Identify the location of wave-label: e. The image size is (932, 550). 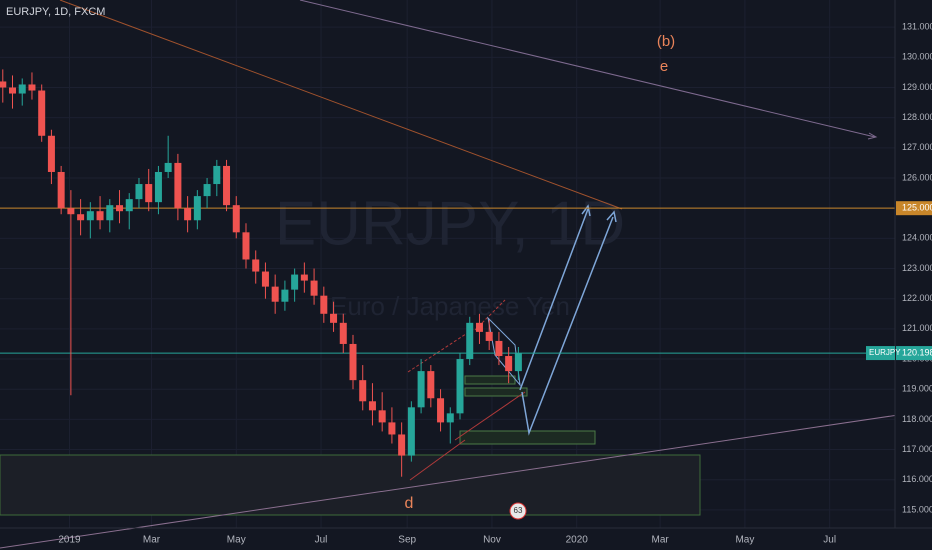
(664, 66).